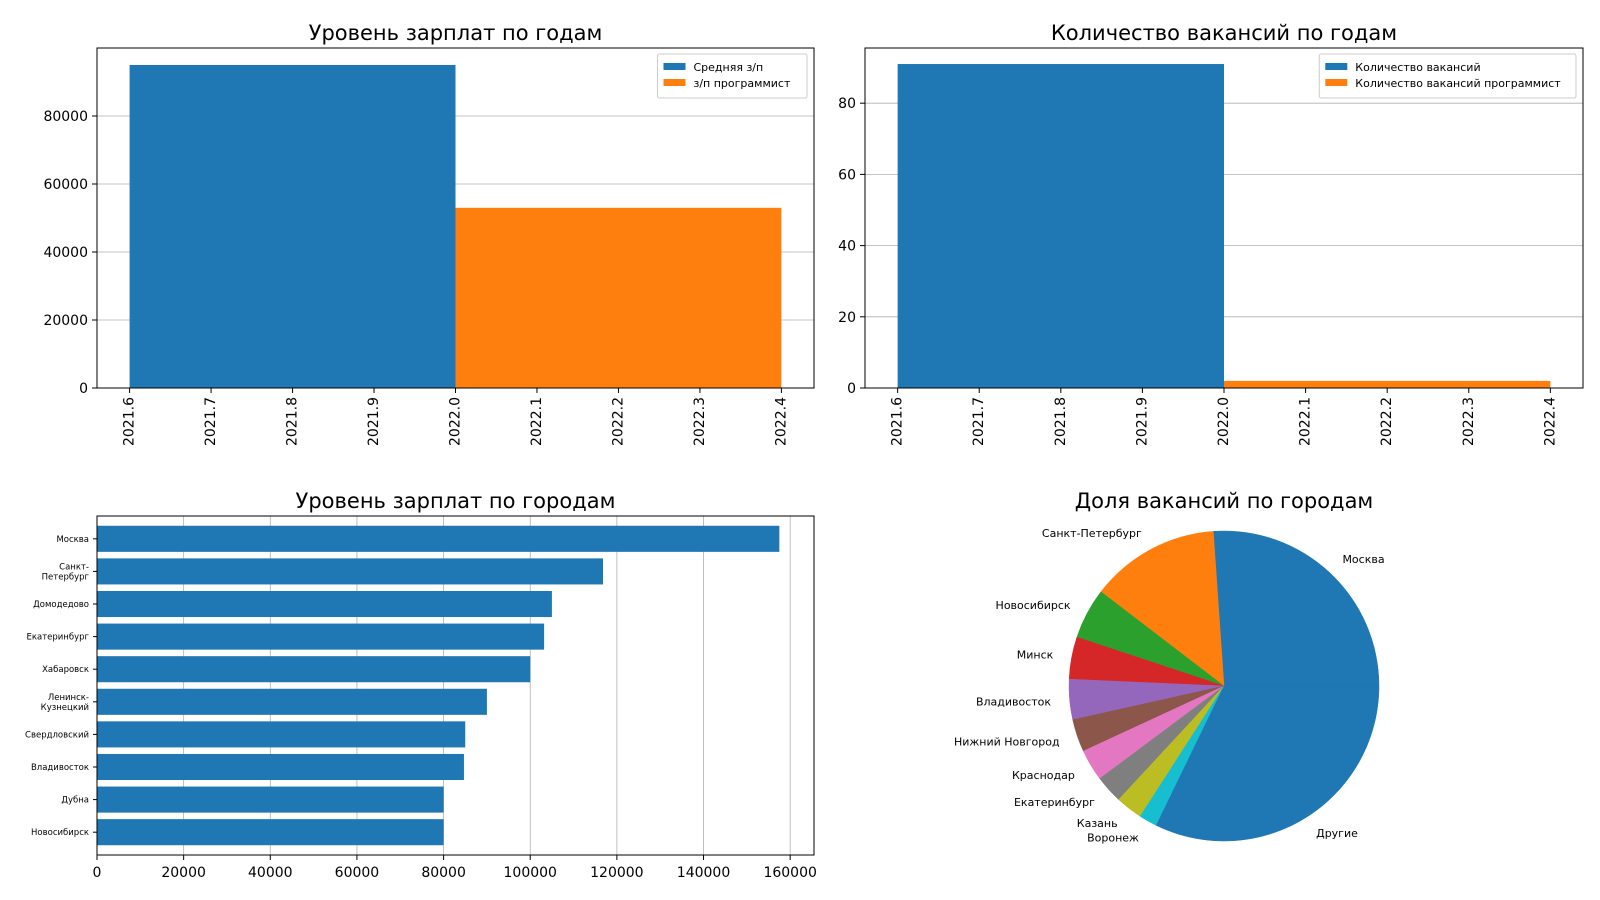 This screenshot has height=900, width=1600. What do you see at coordinates (1337, 833) in the screenshot?
I see `pie-label: Другие` at bounding box center [1337, 833].